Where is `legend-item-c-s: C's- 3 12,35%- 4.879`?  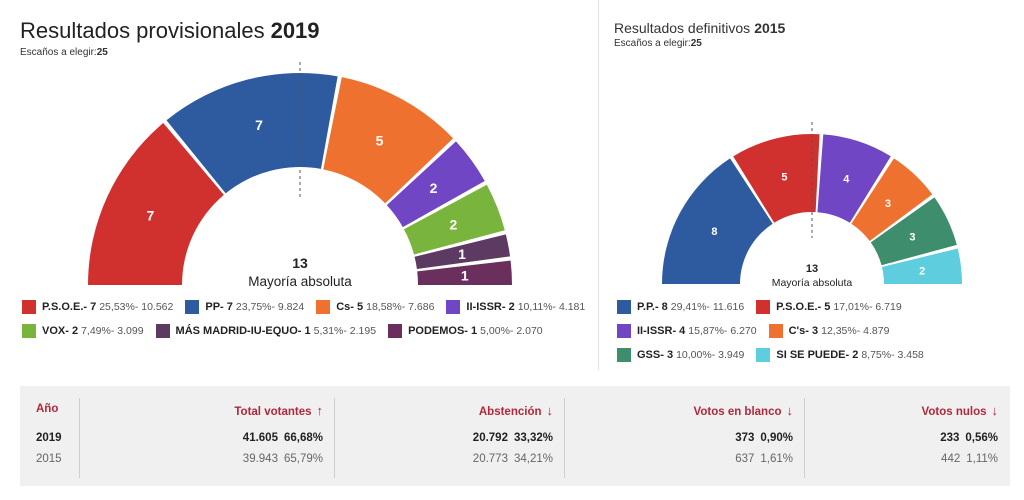
legend-item-c-s: C's- 3 12,35%- 4.879 is located at coordinates (829, 331).